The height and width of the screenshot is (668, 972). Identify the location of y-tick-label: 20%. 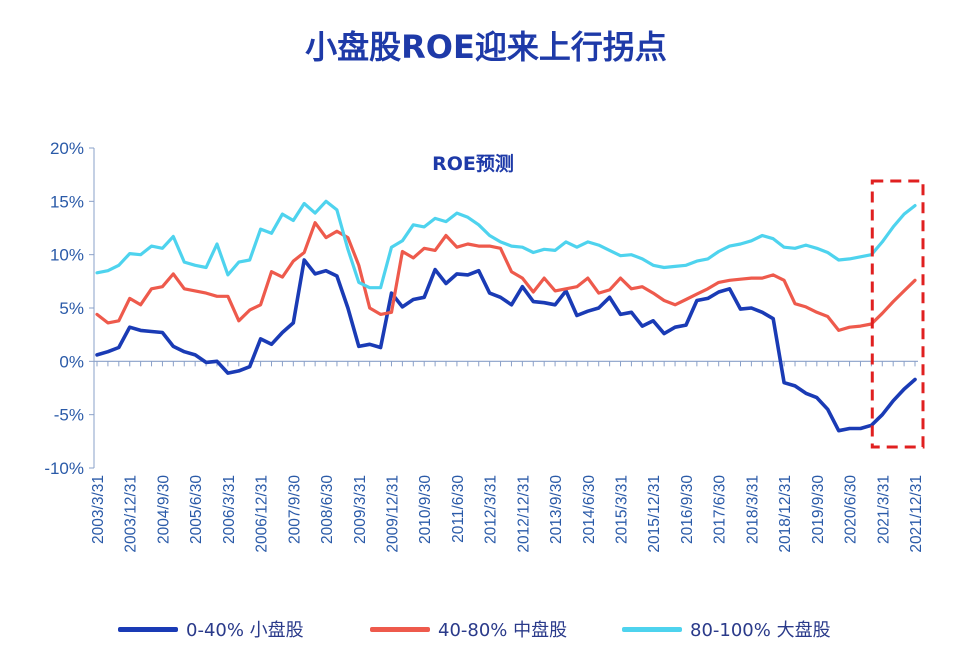
(67, 148).